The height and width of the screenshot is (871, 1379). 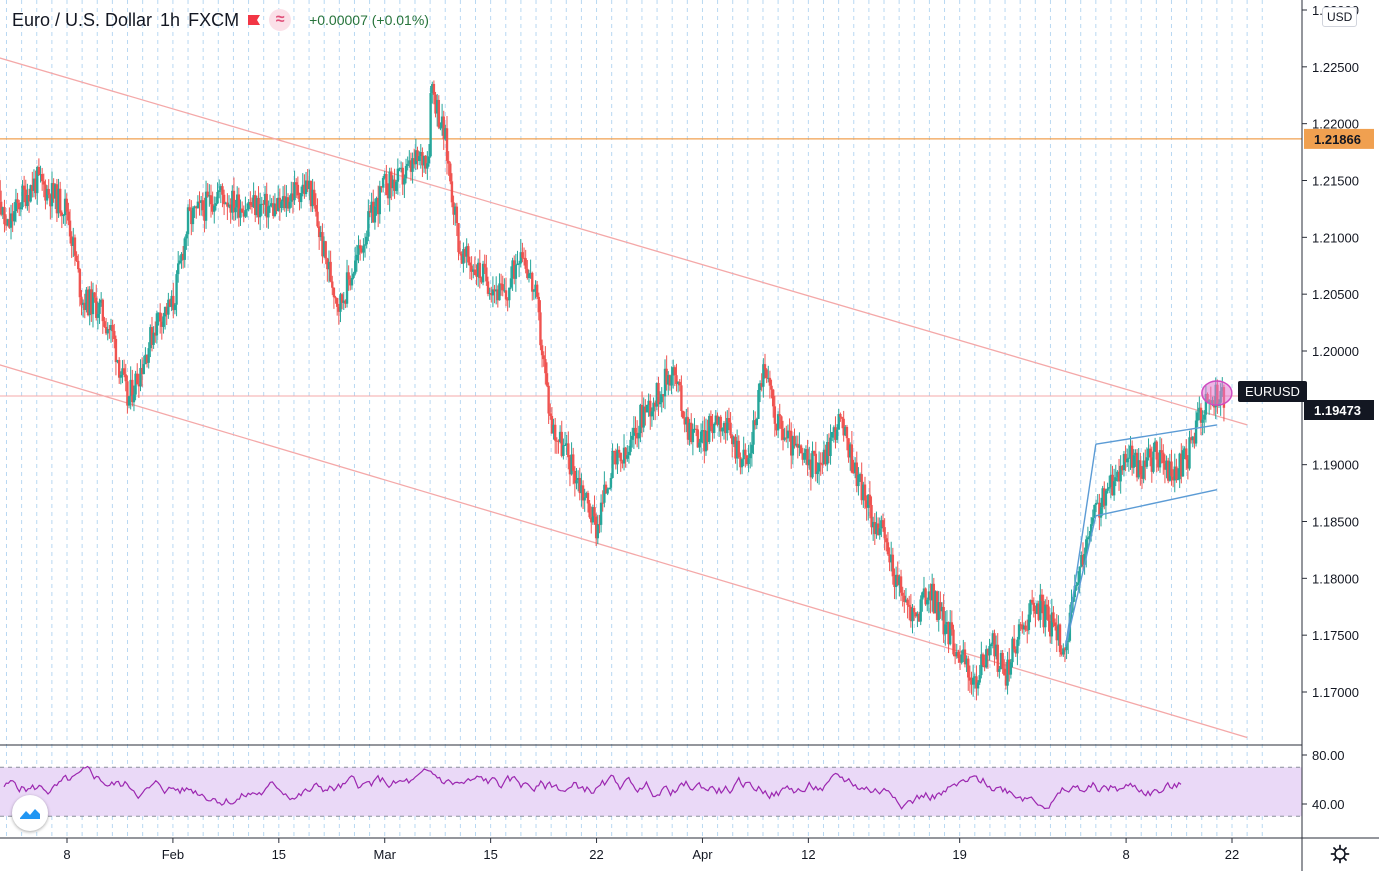 What do you see at coordinates (1340, 17) in the screenshot?
I see `currency-button: USD` at bounding box center [1340, 17].